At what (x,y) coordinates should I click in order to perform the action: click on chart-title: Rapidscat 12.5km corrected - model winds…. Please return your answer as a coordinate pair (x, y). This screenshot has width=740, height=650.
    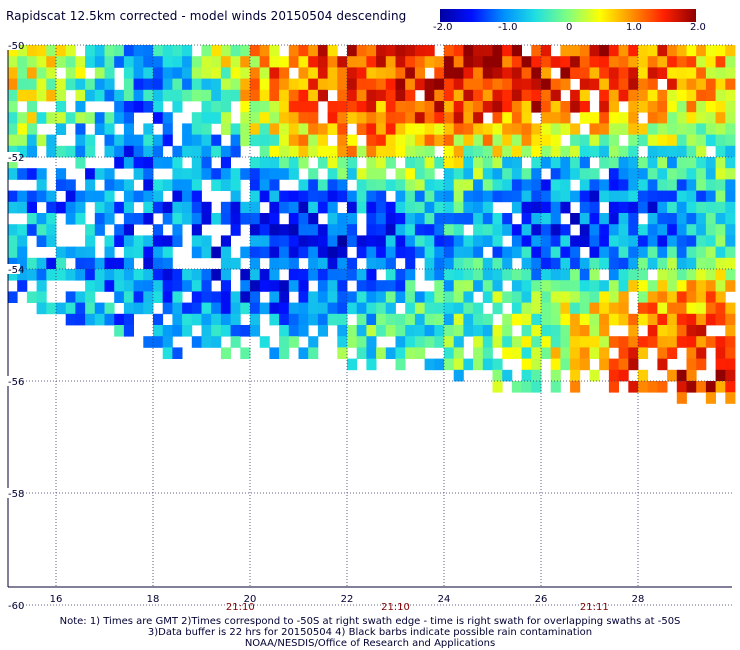
    Looking at the image, I should click on (206, 16).